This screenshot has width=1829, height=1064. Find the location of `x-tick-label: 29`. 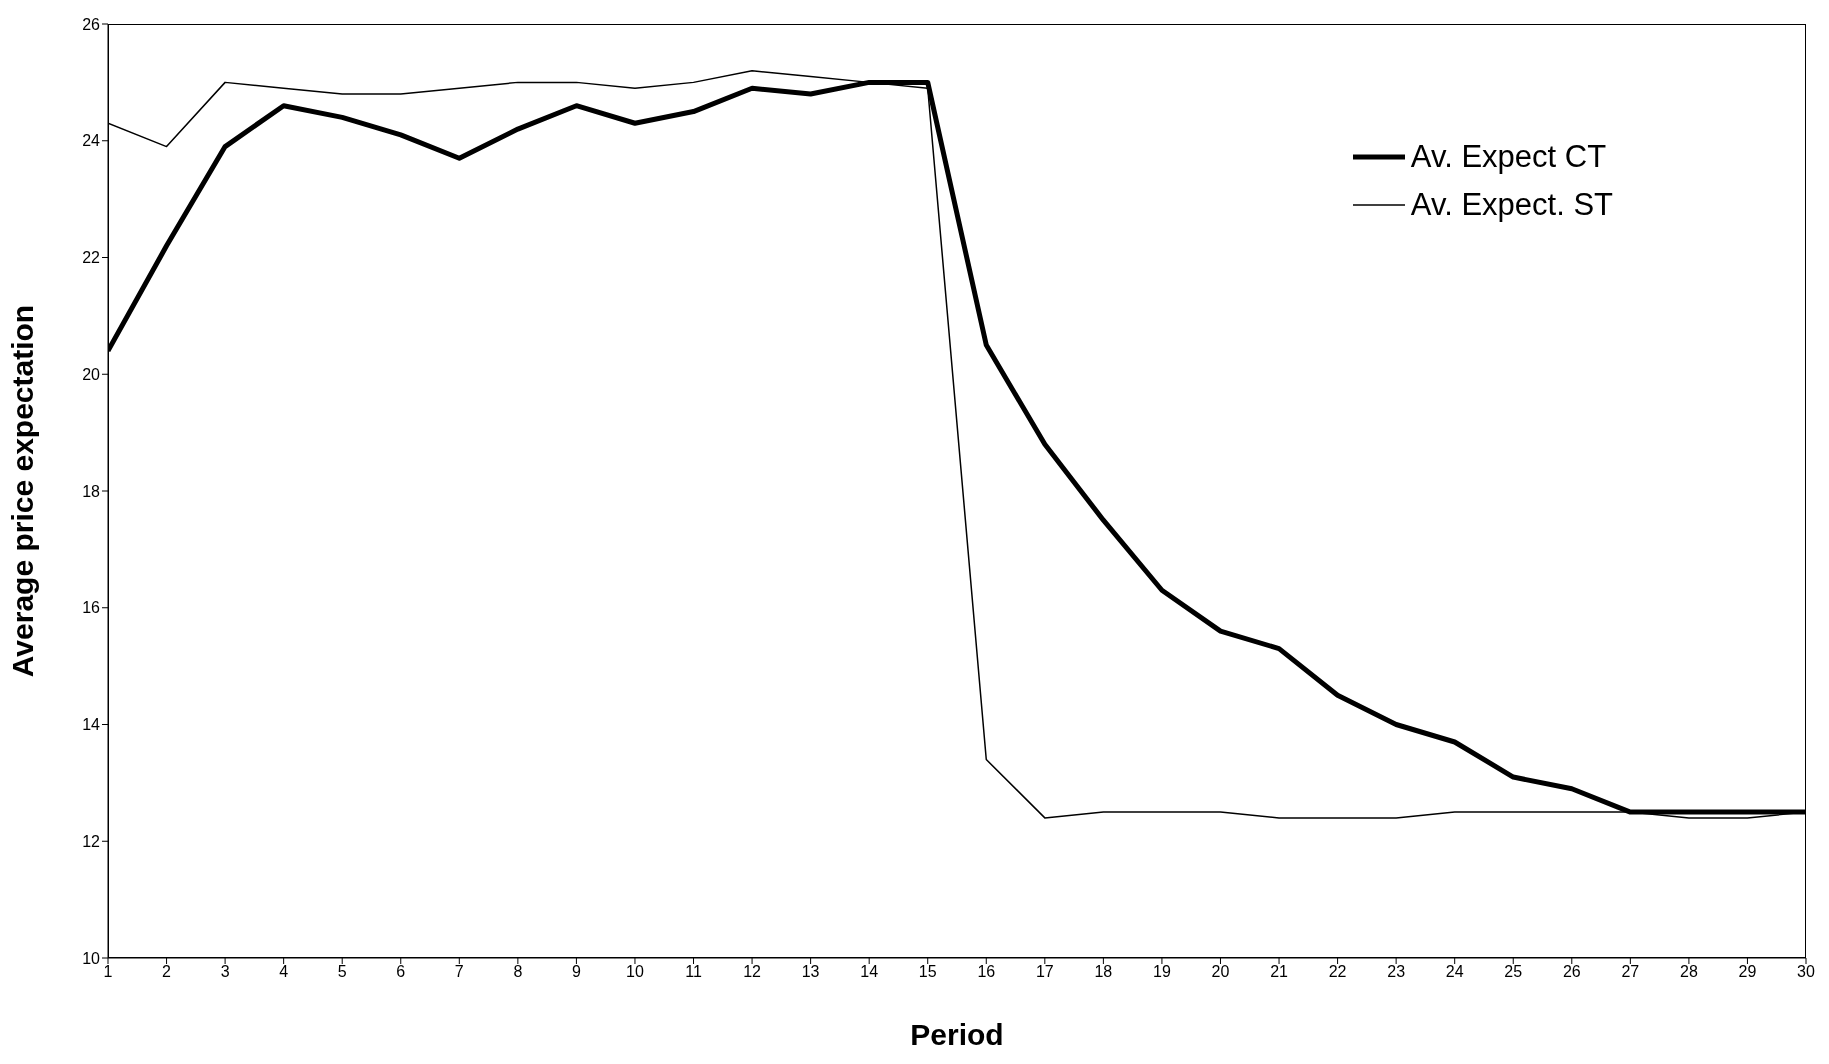

x-tick-label: 29 is located at coordinates (1747, 972).